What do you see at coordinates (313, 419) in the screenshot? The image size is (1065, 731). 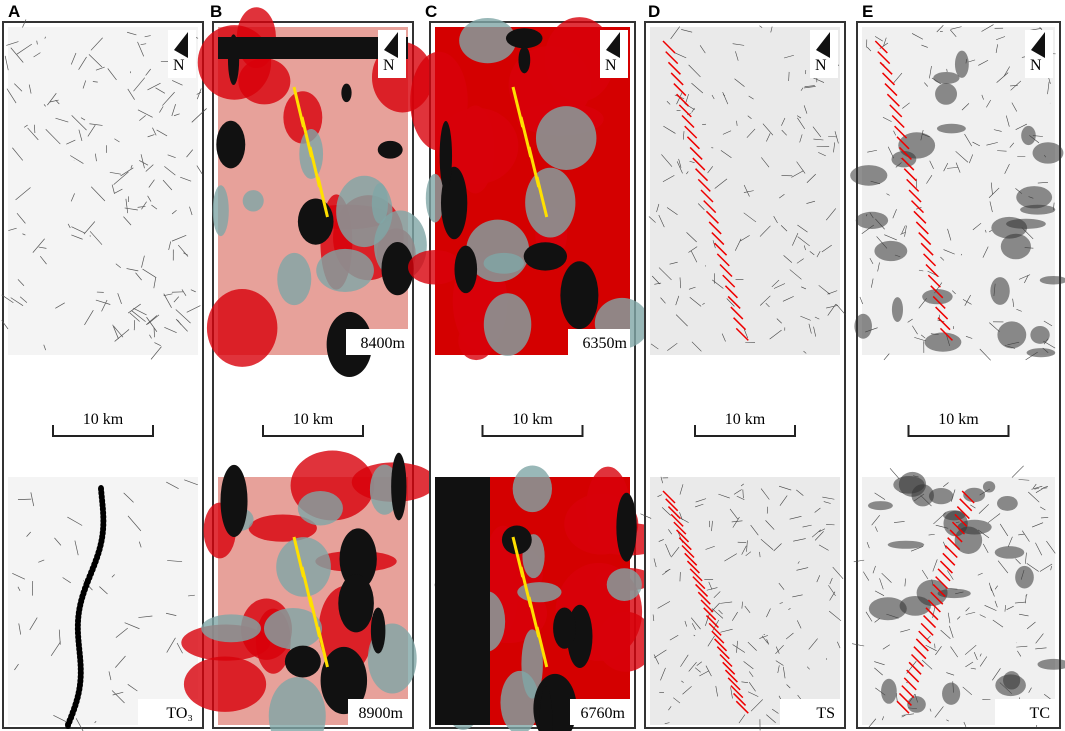 I see `scale-label: 10 km` at bounding box center [313, 419].